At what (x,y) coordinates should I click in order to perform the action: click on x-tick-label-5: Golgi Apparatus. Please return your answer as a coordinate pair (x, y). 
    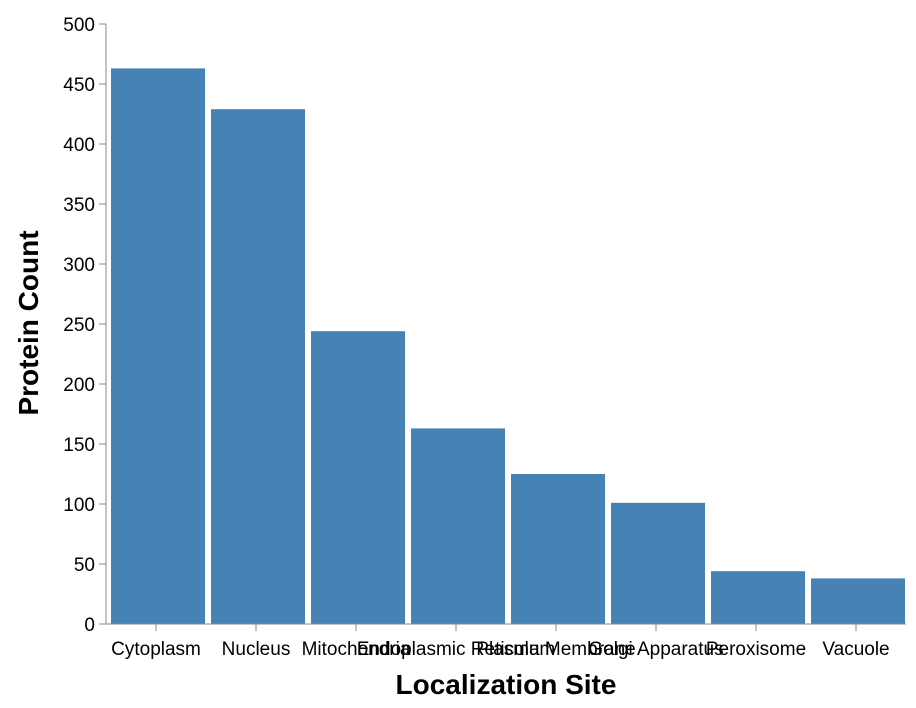
    Looking at the image, I should click on (655, 649).